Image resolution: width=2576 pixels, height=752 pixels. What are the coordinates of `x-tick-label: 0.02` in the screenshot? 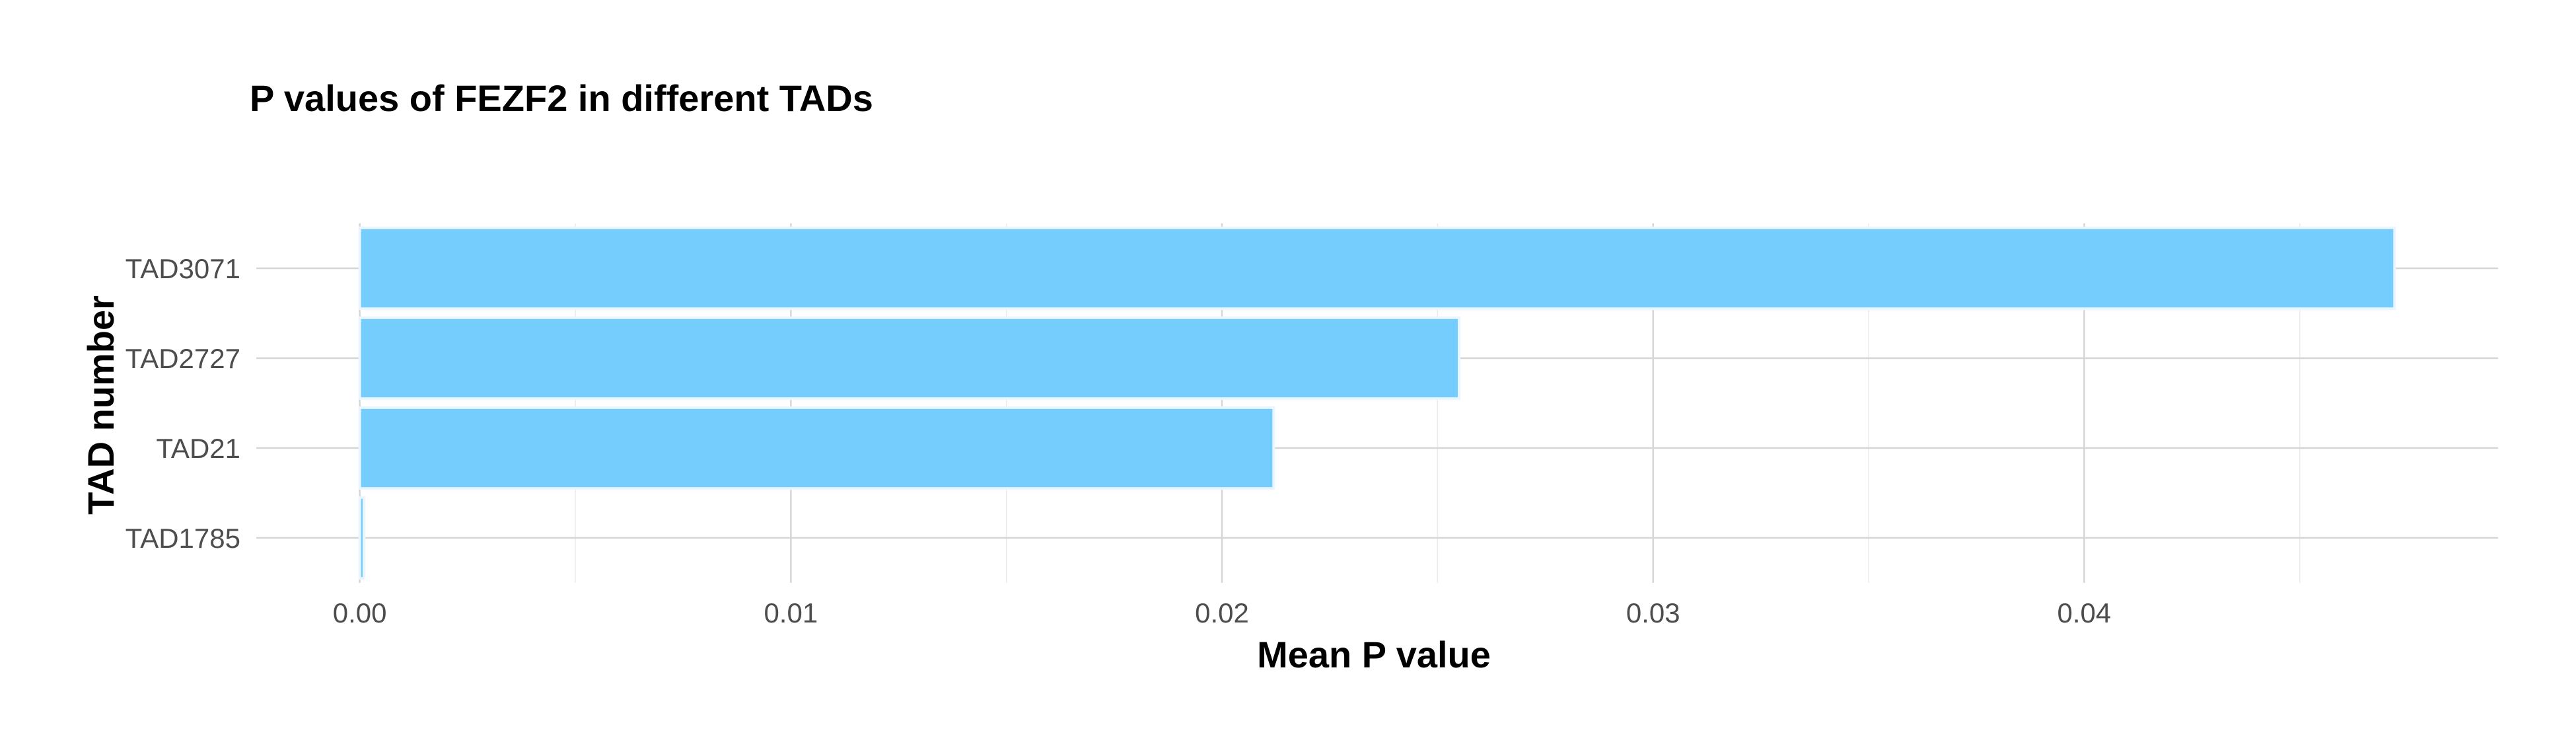 It's located at (1222, 612).